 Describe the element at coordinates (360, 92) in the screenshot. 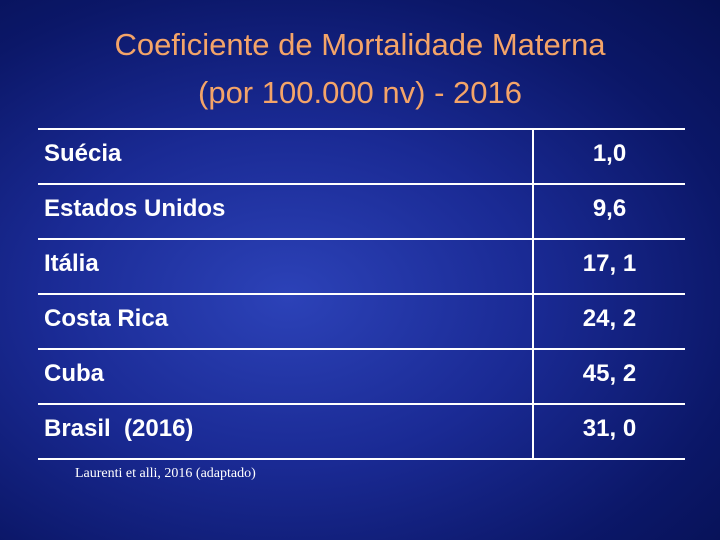

I see `title-line: (por 100.000 nv) - 2016` at that location.